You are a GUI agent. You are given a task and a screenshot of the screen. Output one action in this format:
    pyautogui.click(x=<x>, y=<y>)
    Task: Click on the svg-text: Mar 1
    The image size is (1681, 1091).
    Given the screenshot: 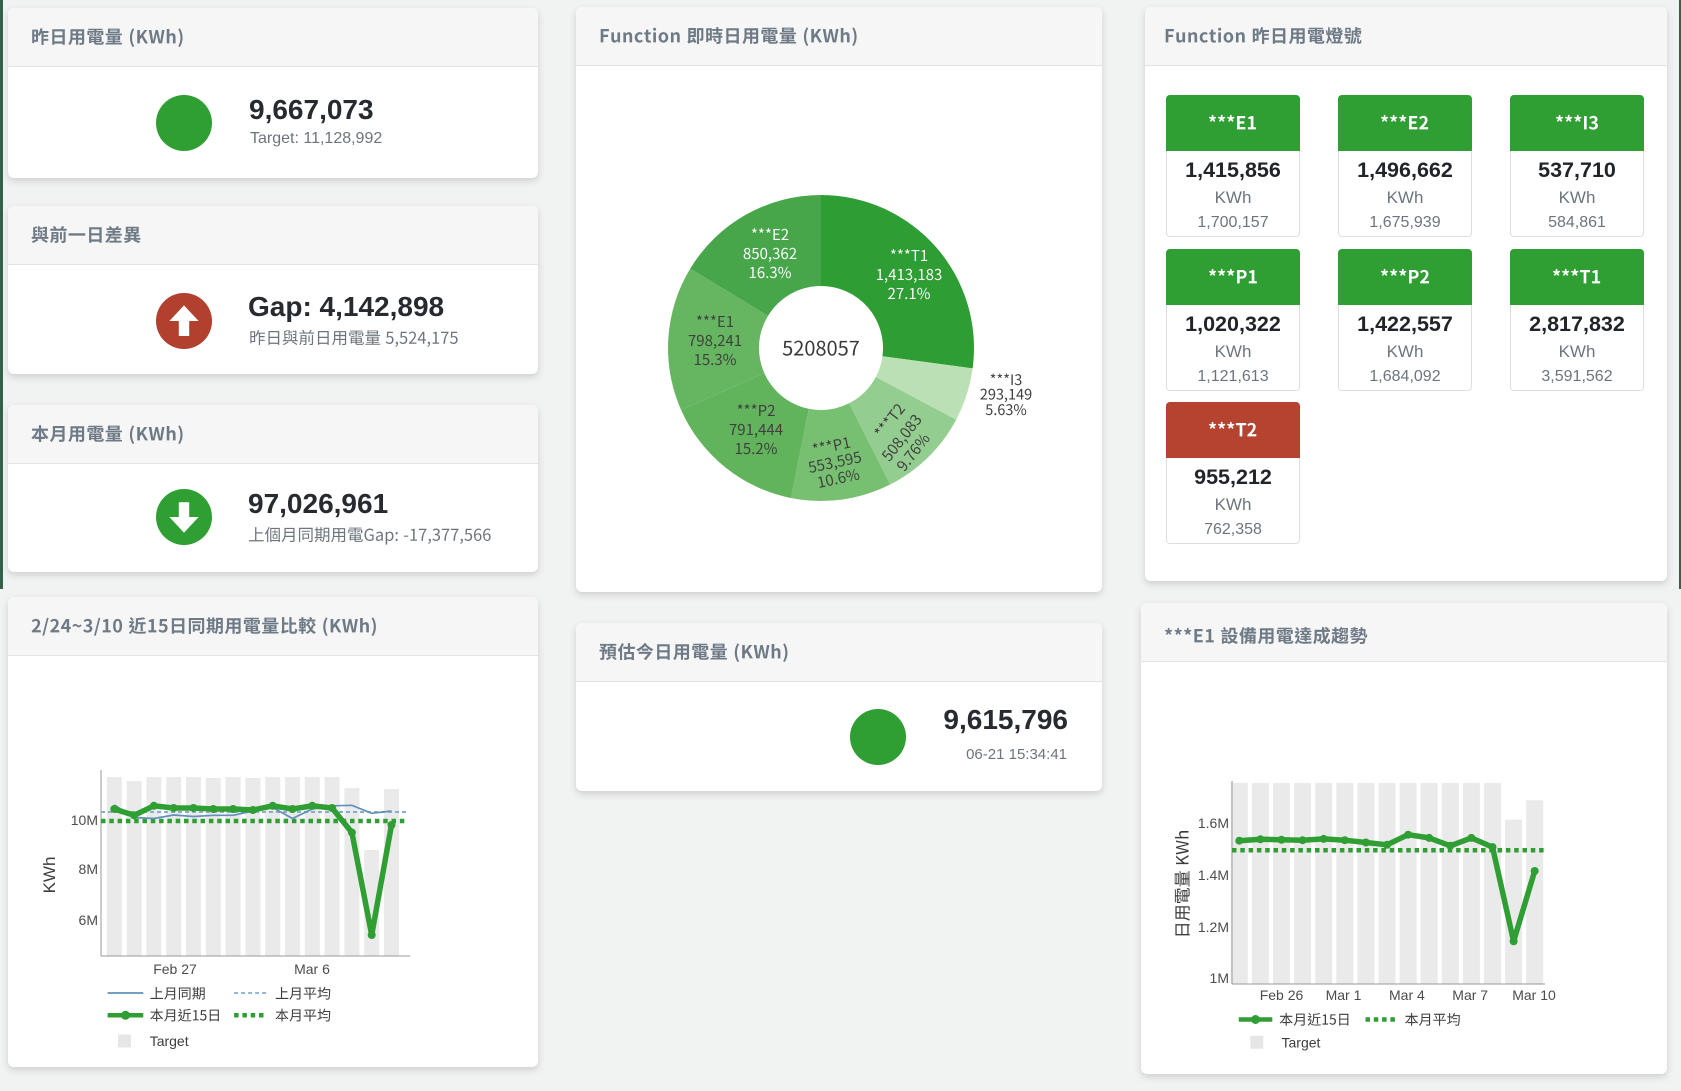 What is the action you would take?
    pyautogui.click(x=1344, y=995)
    